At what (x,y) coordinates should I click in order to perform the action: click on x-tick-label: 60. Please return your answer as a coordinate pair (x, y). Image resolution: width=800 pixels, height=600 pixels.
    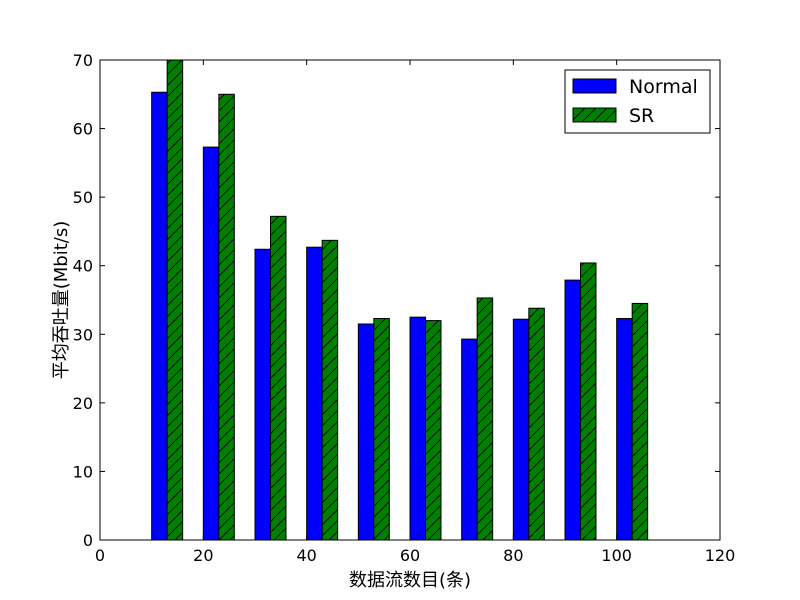
    Looking at the image, I should click on (410, 555).